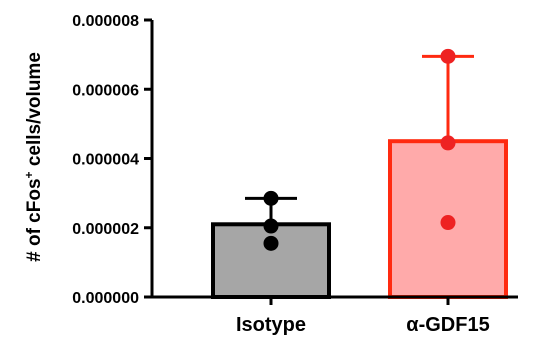 The width and height of the screenshot is (560, 343). What do you see at coordinates (105, 21) in the screenshot?
I see `y-tick-label-4: 0.000008` at bounding box center [105, 21].